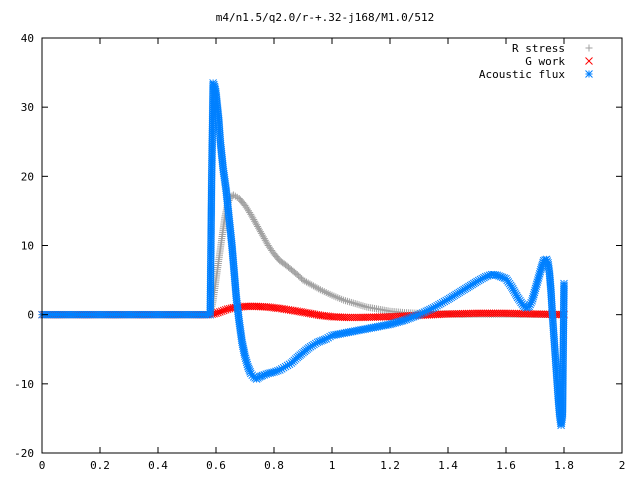 The image size is (640, 480). What do you see at coordinates (216, 465) in the screenshot?
I see `x-tick-label: 0.6` at bounding box center [216, 465].